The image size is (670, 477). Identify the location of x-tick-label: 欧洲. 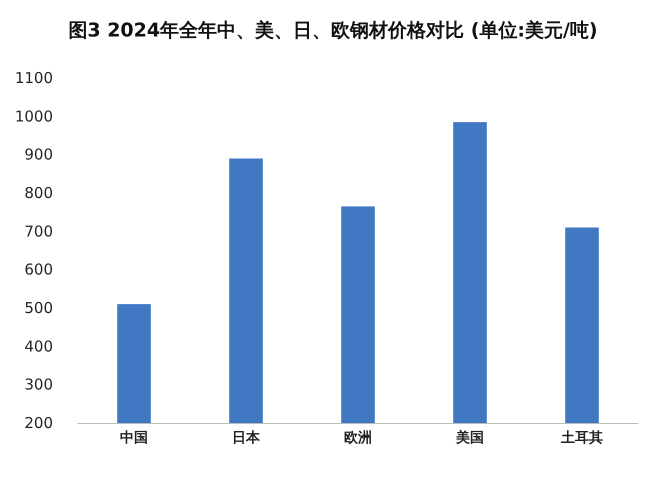
(358, 438).